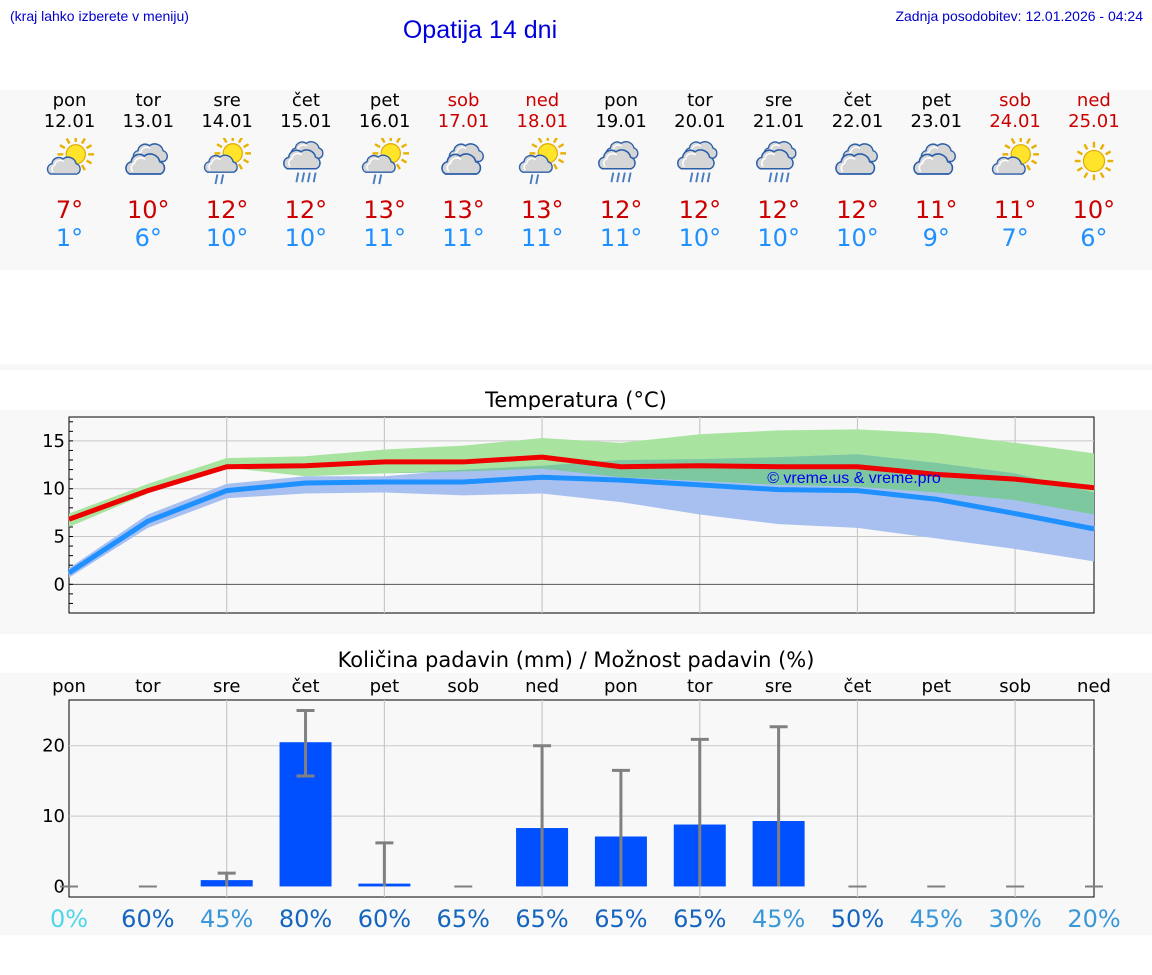  What do you see at coordinates (148, 238) in the screenshot?
I see `min-temperature: 6°` at bounding box center [148, 238].